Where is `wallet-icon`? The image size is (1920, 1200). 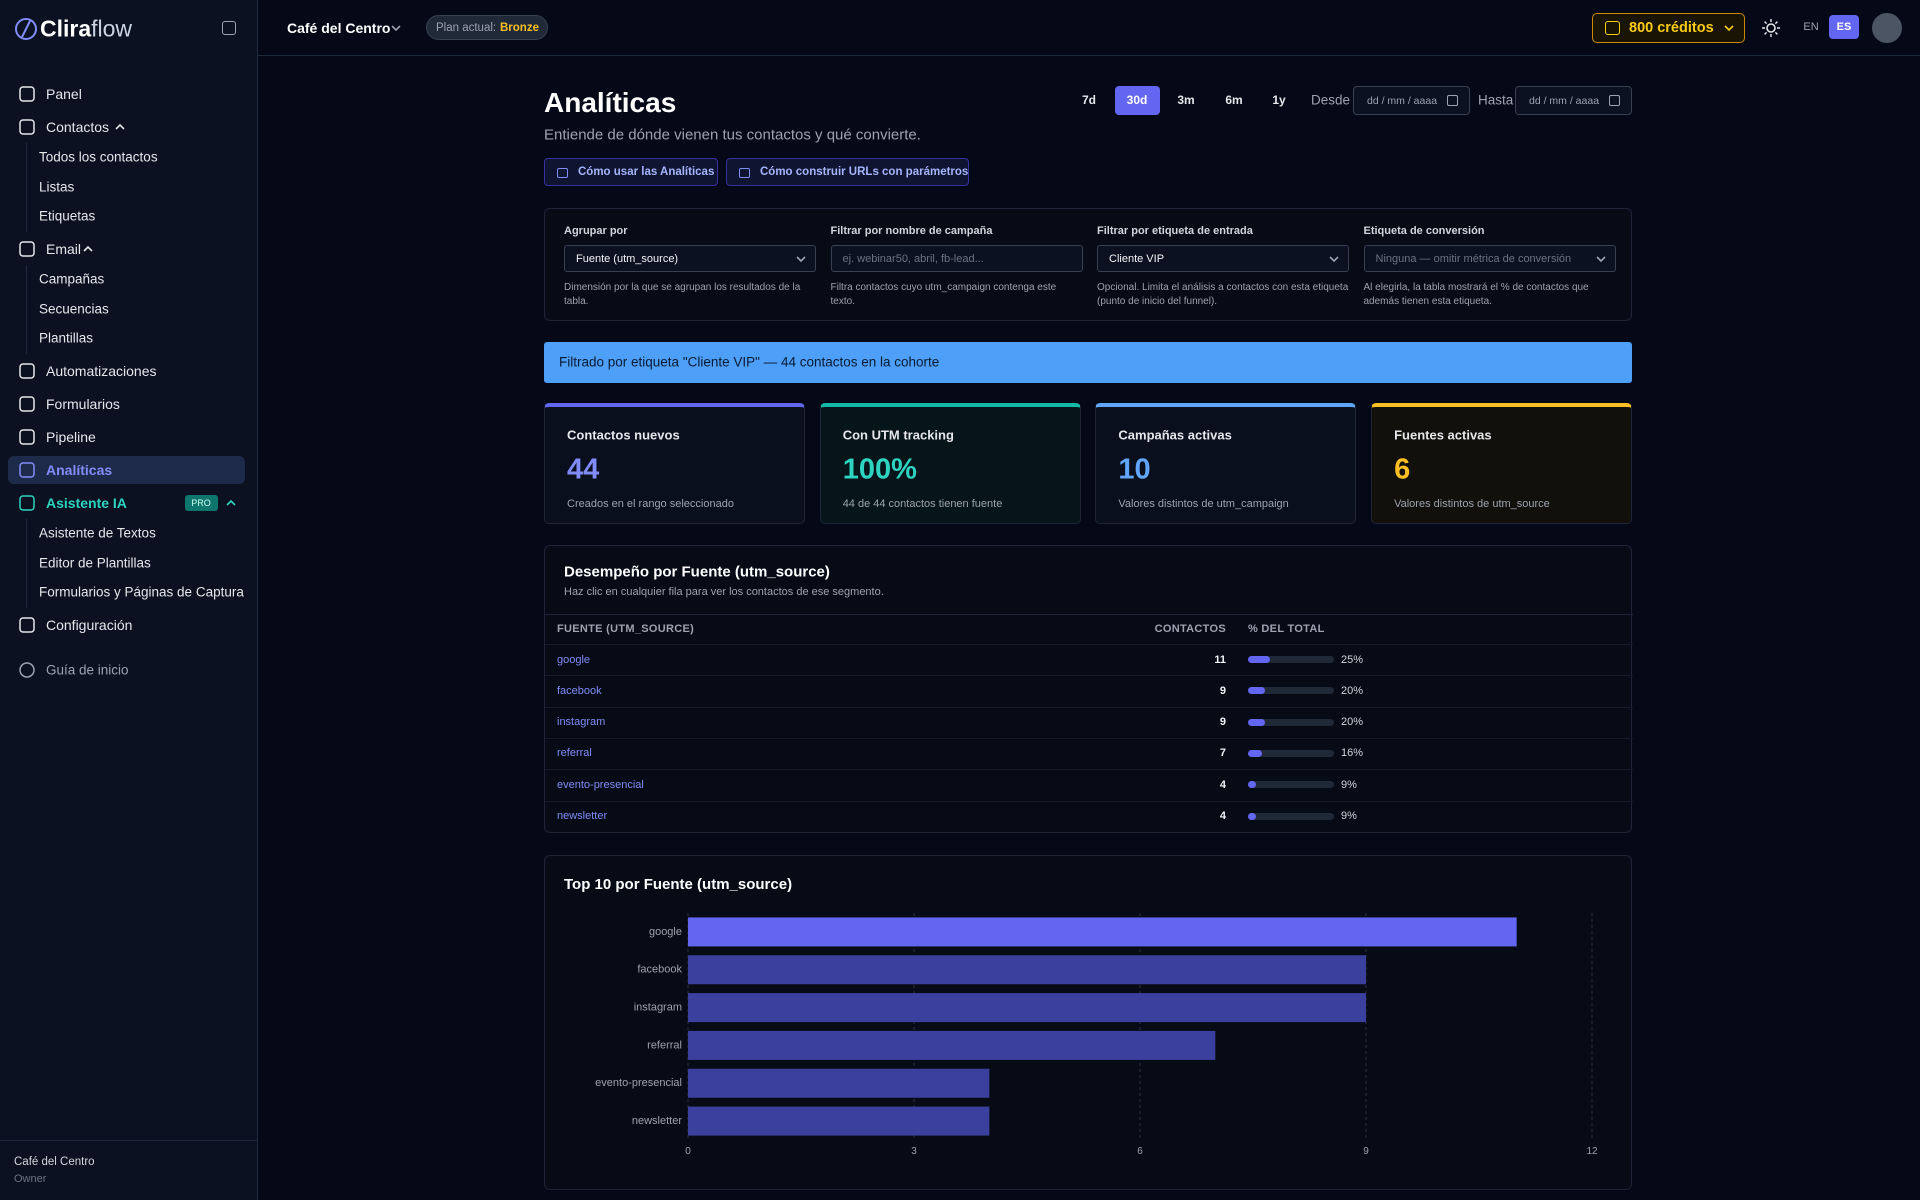 wallet-icon is located at coordinates (1612, 28).